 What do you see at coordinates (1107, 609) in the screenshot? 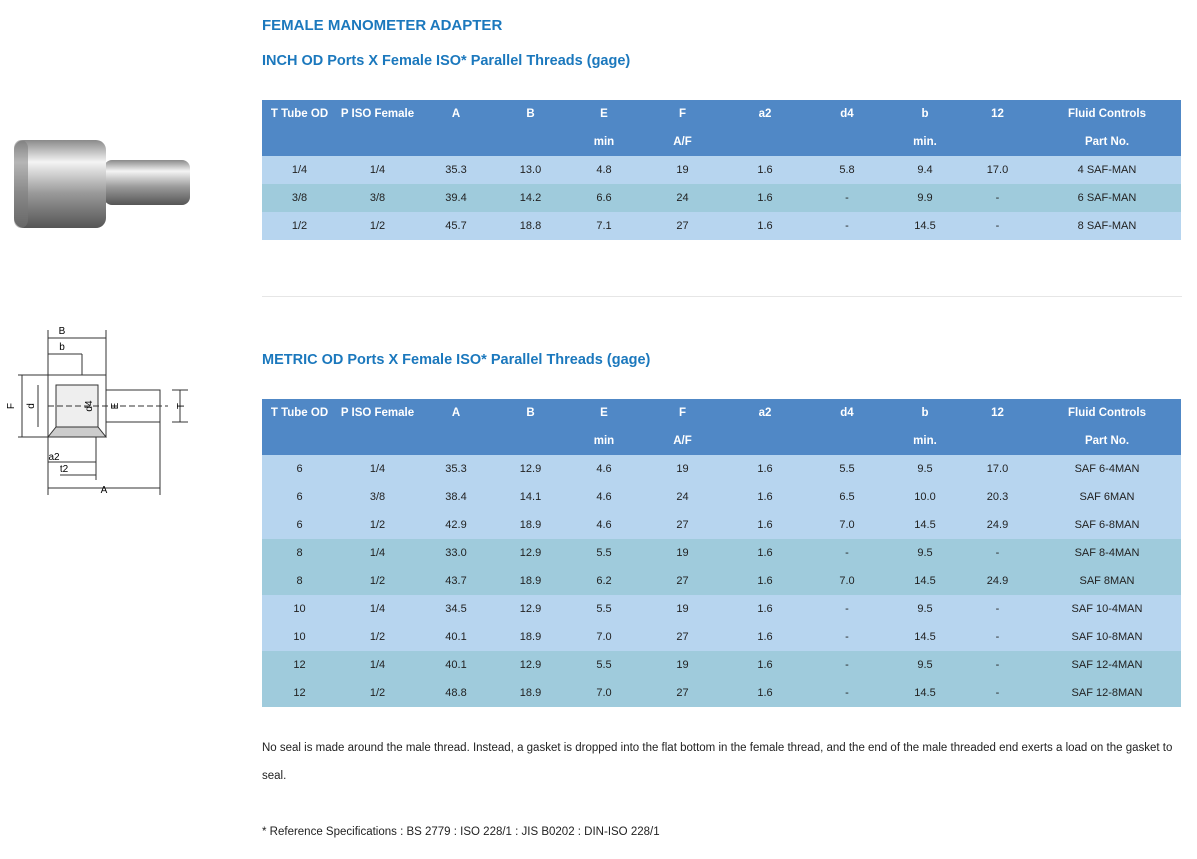
I see `data-cell: SAF 10-4MAN` at bounding box center [1107, 609].